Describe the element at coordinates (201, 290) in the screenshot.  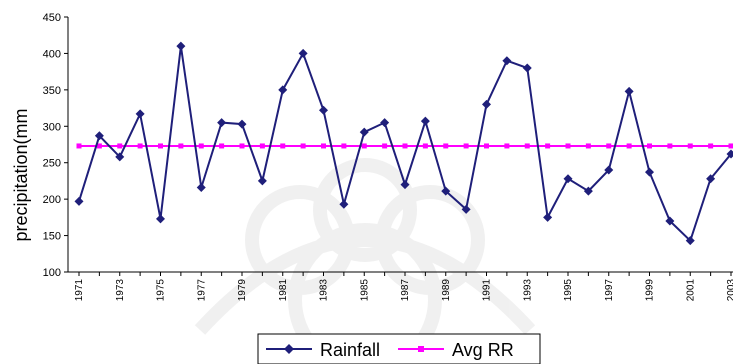
I see `x-tick-label: 1977` at that location.